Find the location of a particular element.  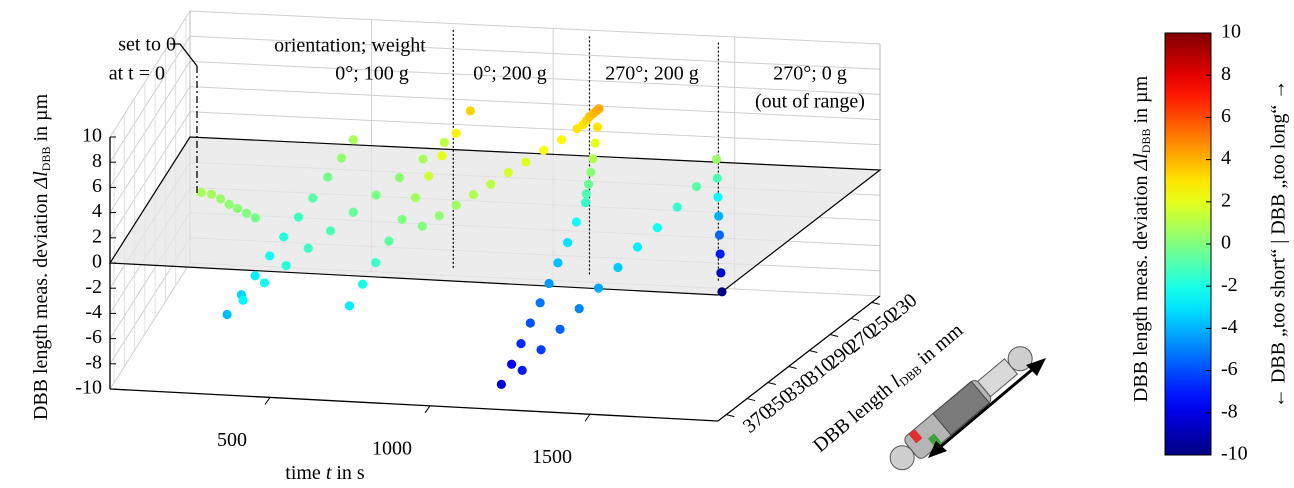

axis-line is located at coordinates (799, 358).